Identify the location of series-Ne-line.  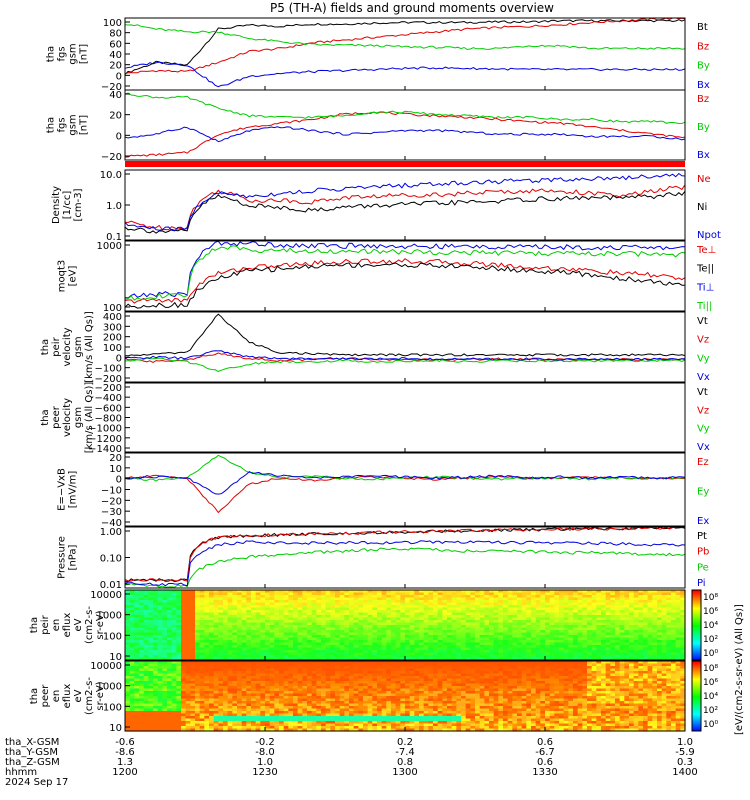
(405, 207).